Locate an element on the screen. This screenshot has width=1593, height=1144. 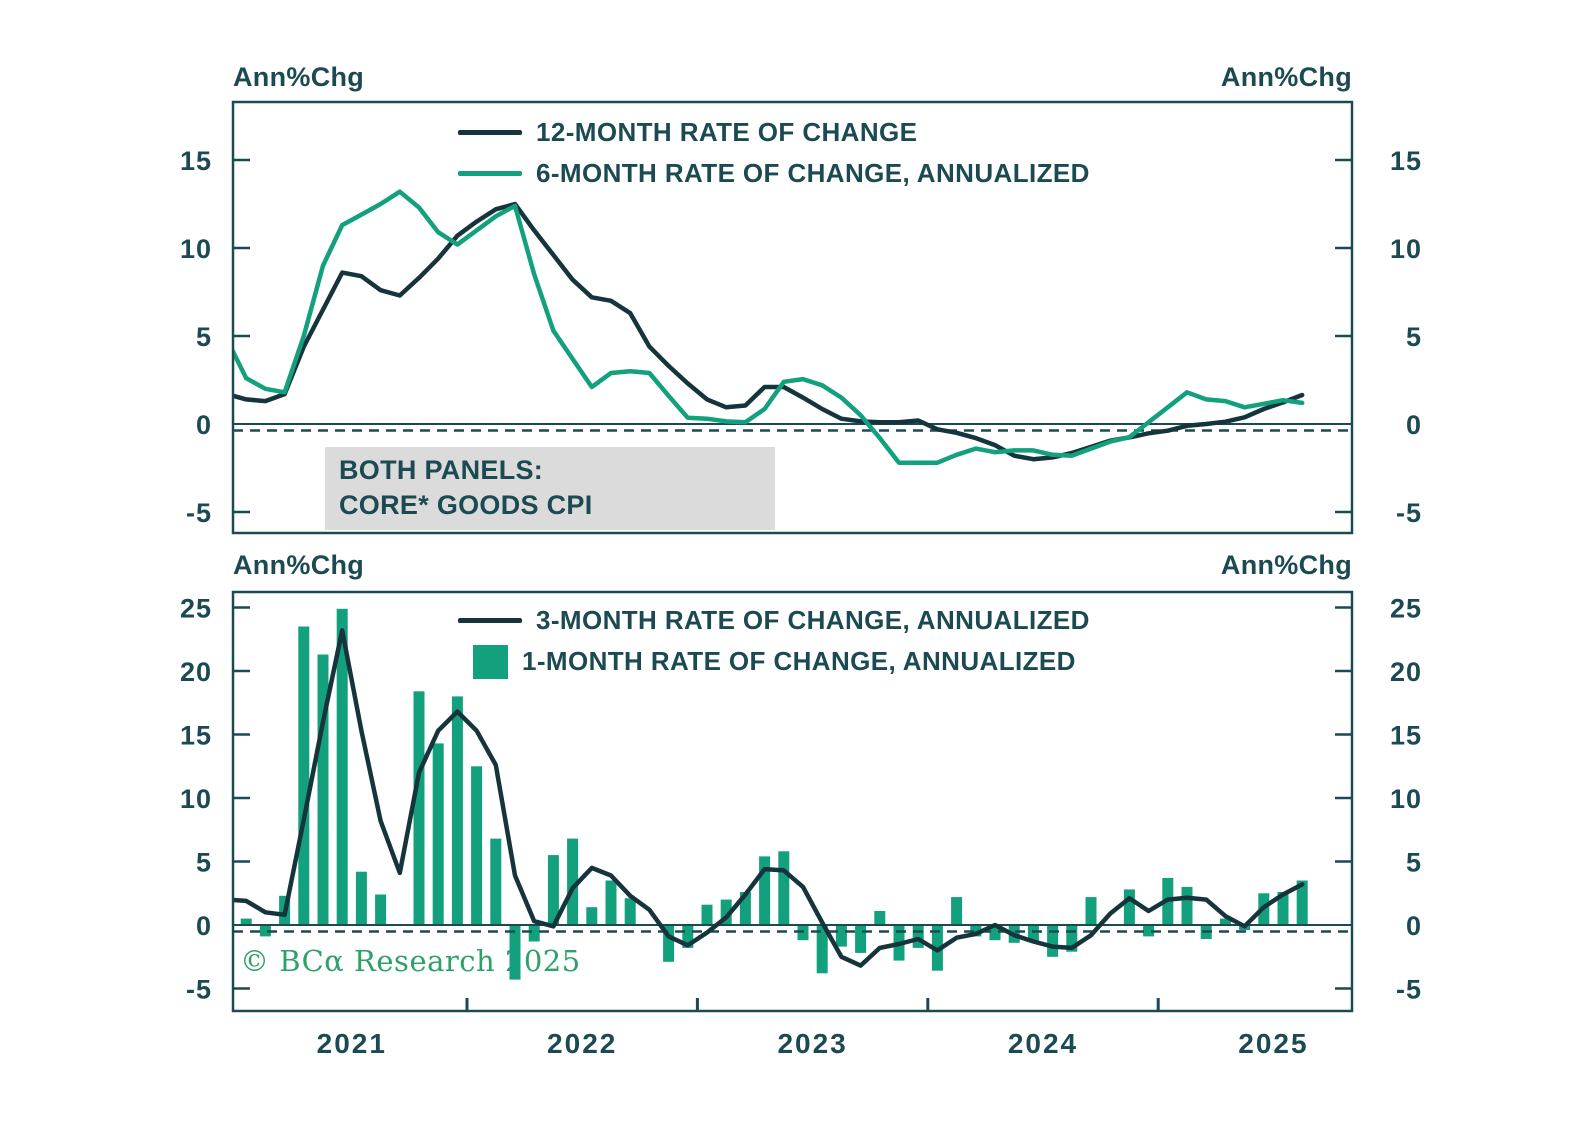
y-tick-label-right: 20 is located at coordinates (1406, 672).